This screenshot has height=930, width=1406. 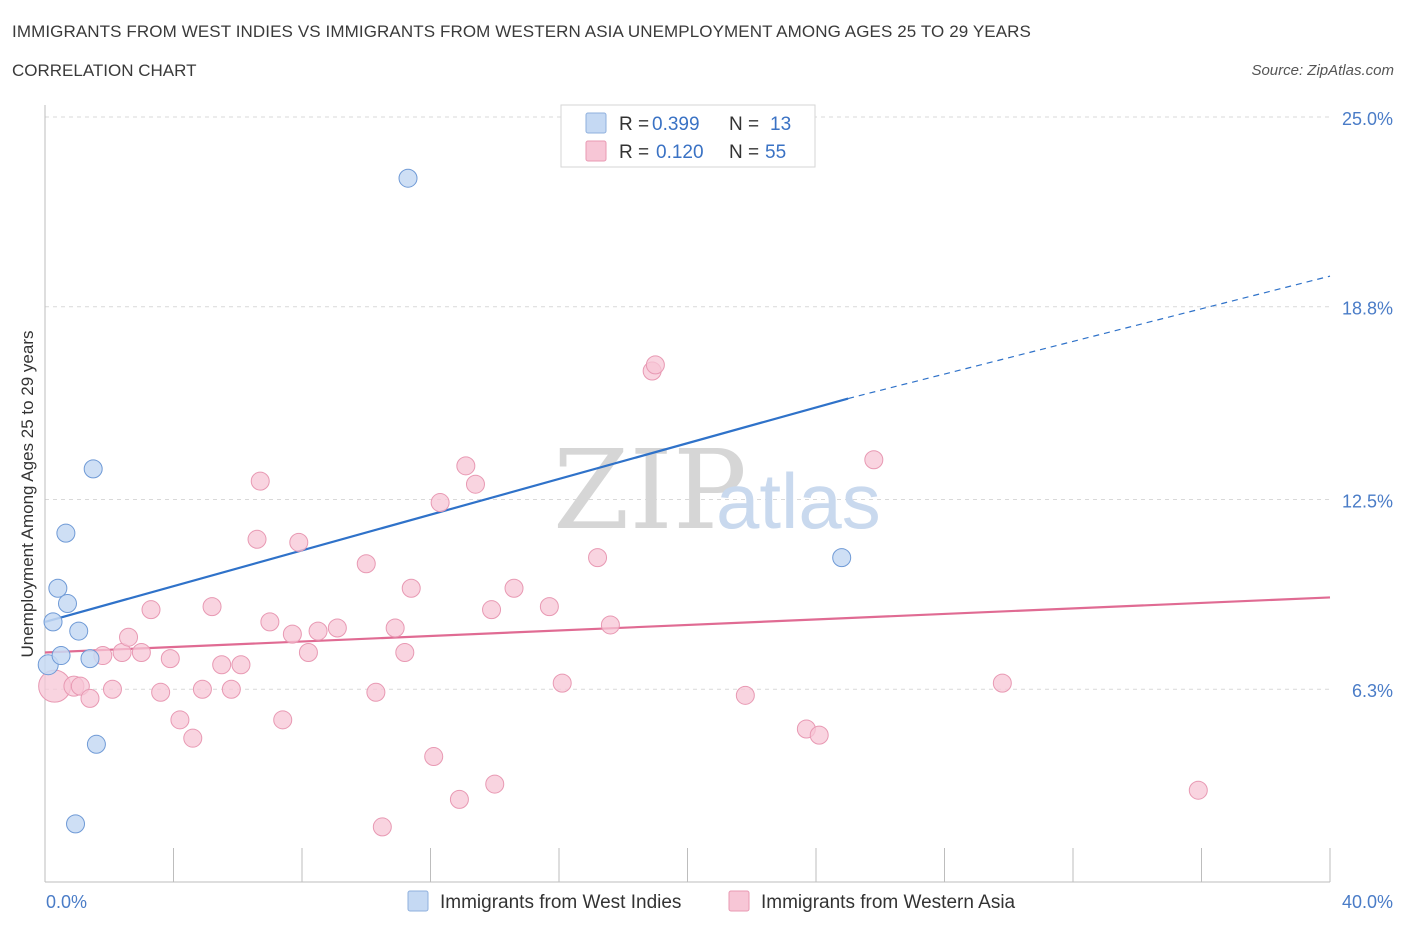 I want to click on legend-n-value: 55, so click(x=775, y=152).